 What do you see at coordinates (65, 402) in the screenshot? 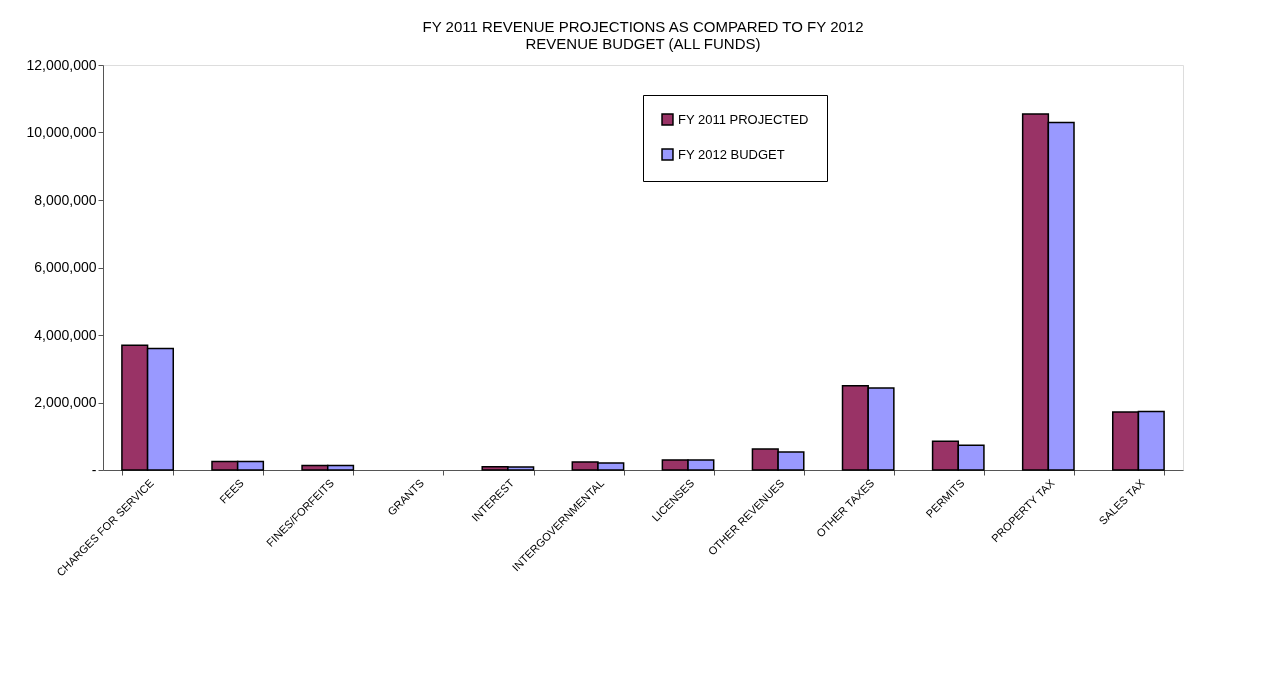
I see `y-tick-label: 2,000,000` at bounding box center [65, 402].